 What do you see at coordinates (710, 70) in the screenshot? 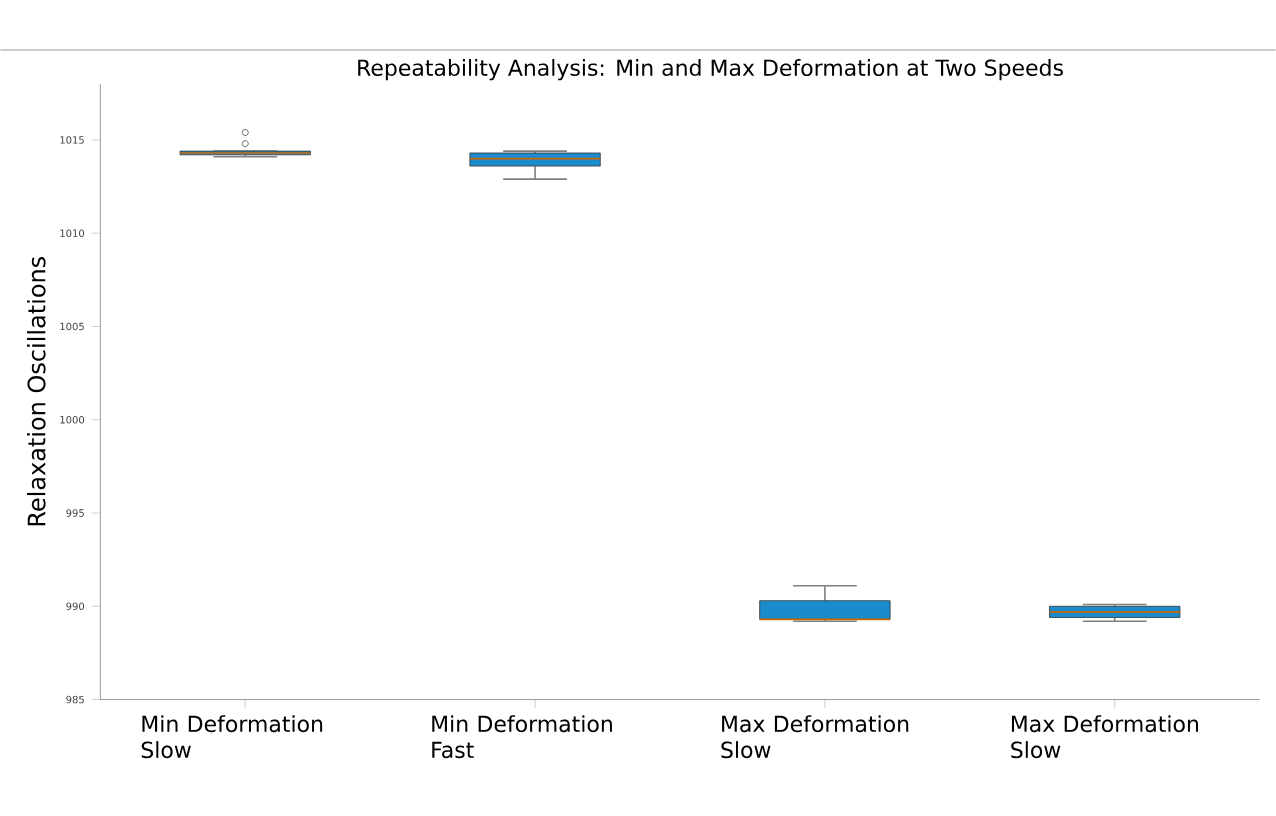
I see `chart-title: Repeatability Analysis: Min and Max Deformation at Two Speeds` at bounding box center [710, 70].